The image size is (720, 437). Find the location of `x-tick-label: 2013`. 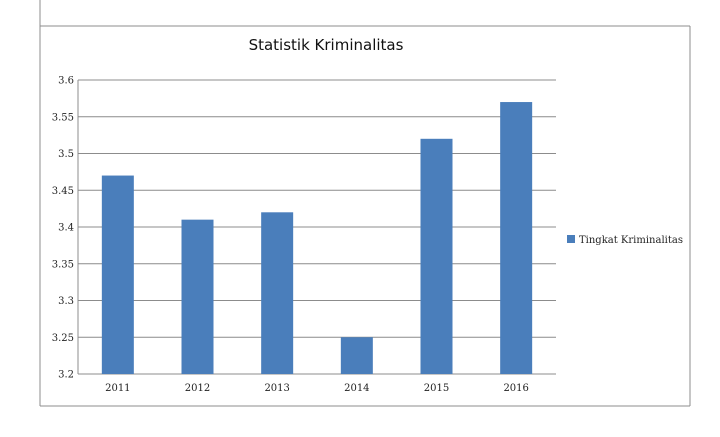

x-tick-label: 2013 is located at coordinates (276, 388).